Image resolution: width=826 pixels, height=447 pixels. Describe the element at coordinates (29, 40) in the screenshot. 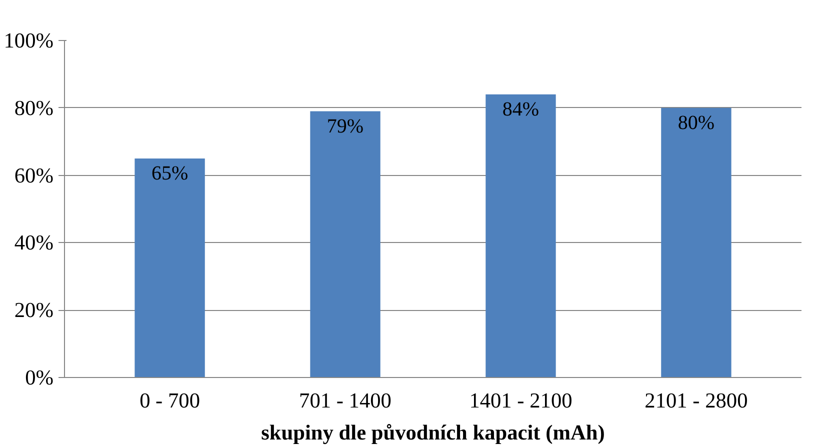

I see `y-tick-label: 100%` at that location.